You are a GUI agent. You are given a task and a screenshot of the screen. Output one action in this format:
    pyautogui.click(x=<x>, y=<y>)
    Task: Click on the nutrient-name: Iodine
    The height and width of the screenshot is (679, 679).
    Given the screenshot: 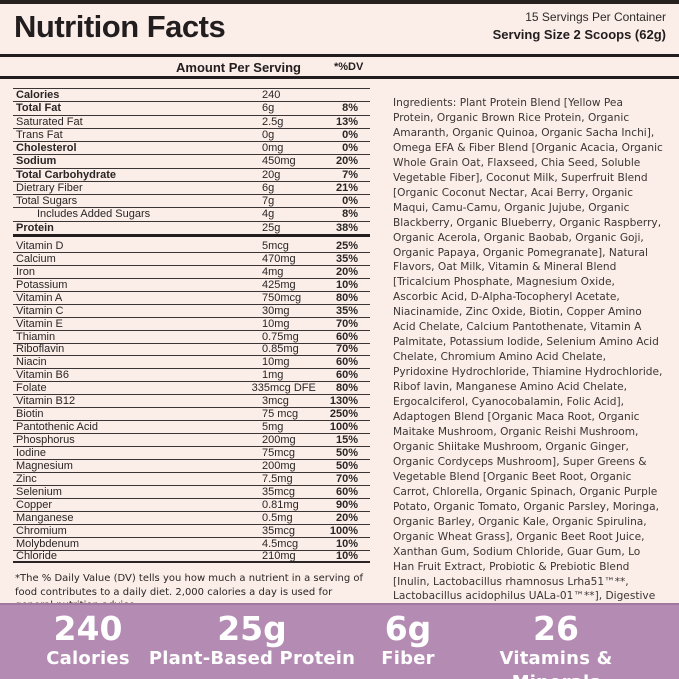 What is the action you would take?
    pyautogui.click(x=31, y=452)
    